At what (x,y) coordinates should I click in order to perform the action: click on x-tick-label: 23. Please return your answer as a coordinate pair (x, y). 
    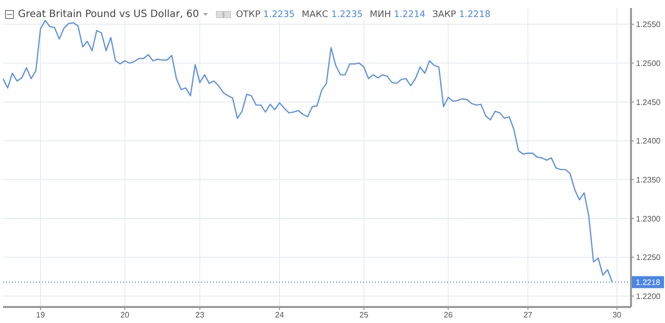
    Looking at the image, I should click on (200, 315).